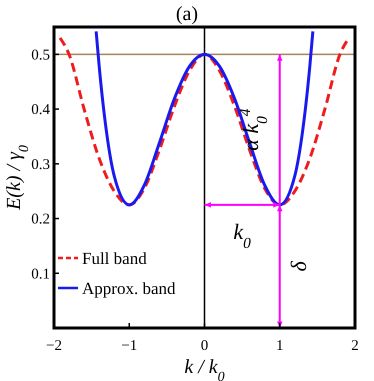 The image size is (374, 381). I want to click on legend-label: Approx. band, so click(129, 288).